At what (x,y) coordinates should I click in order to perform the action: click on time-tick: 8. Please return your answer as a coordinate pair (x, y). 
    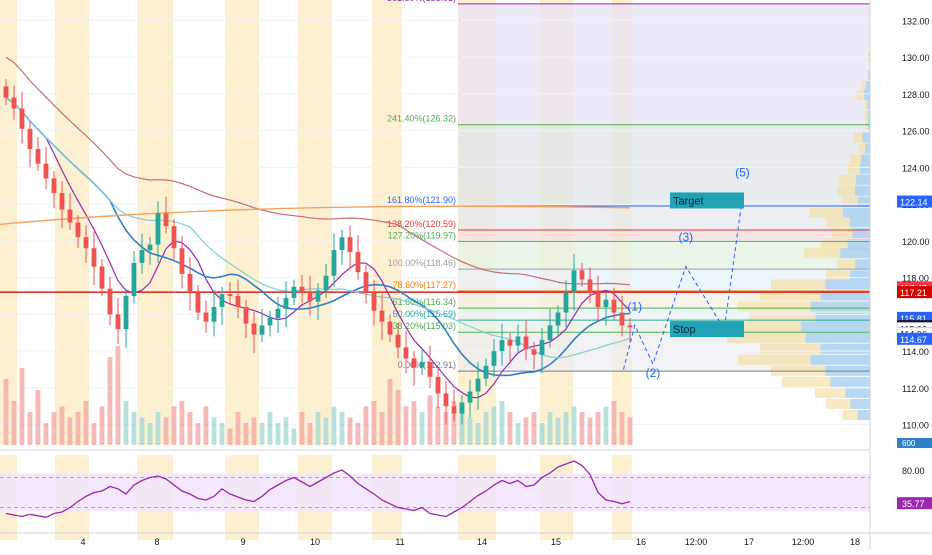
    Looking at the image, I should click on (156, 542).